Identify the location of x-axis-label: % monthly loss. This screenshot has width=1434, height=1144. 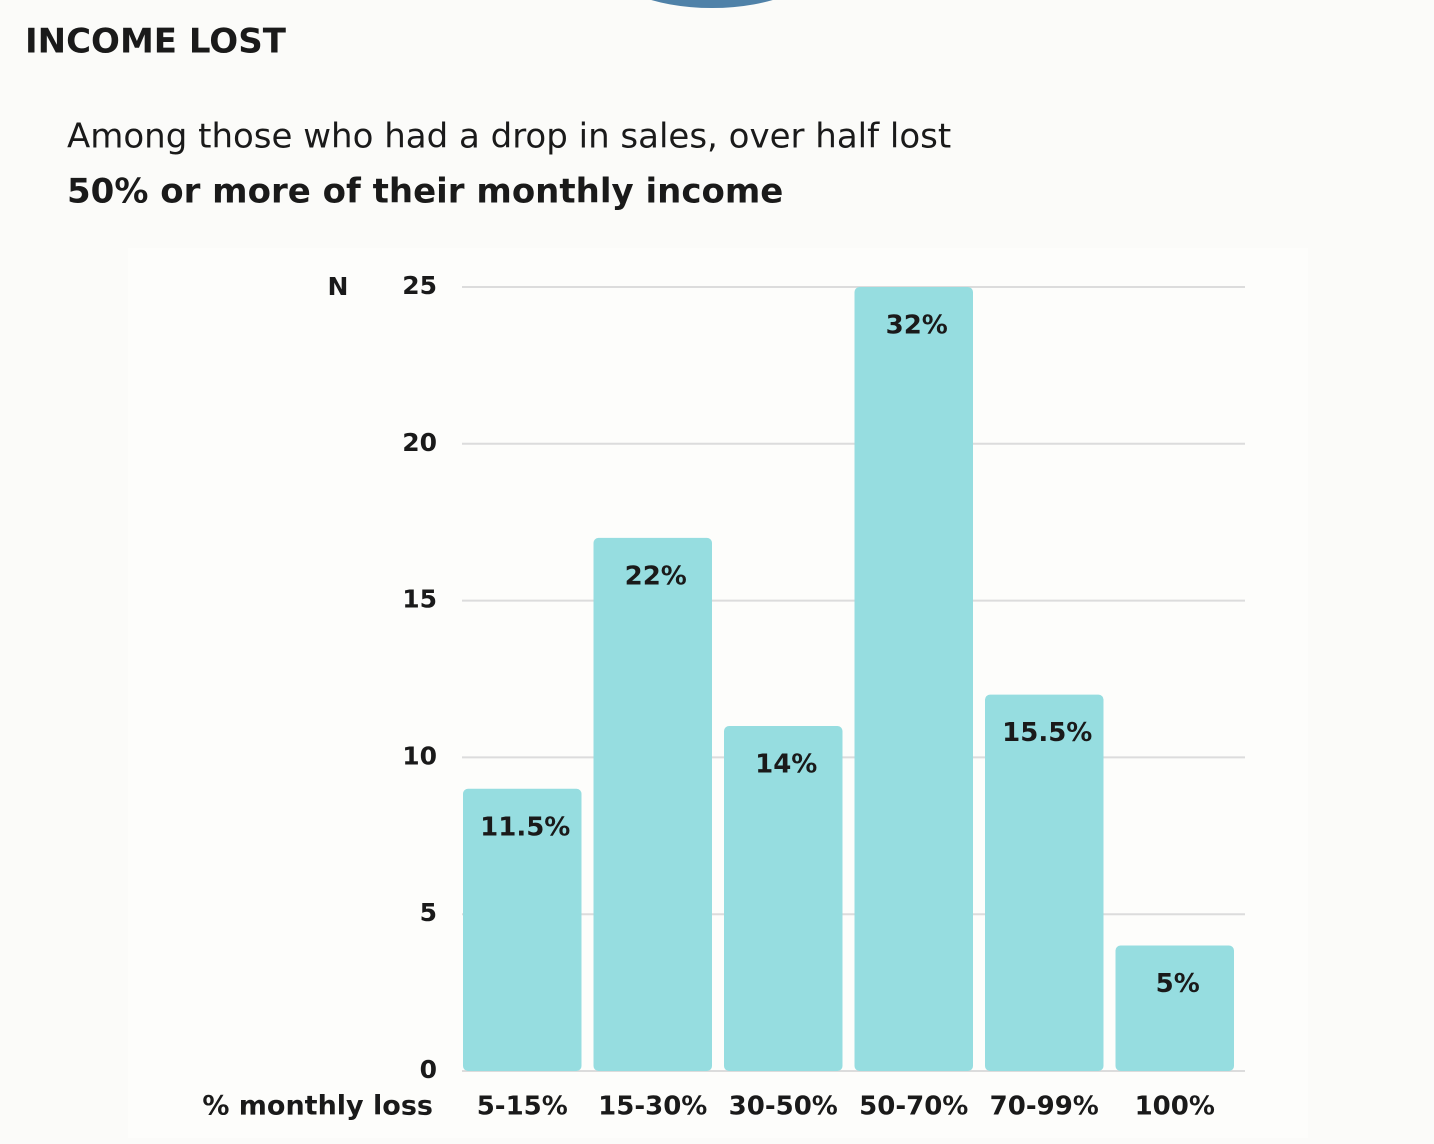
(317, 1106).